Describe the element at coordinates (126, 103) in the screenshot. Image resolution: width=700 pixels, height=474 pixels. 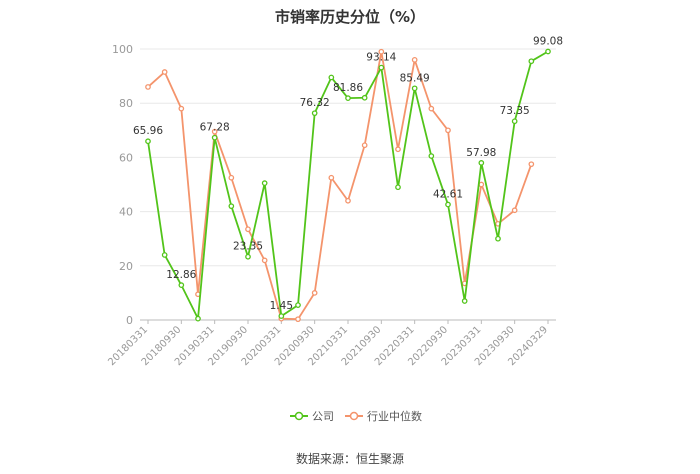
I see `y-tick-label: 80` at that location.